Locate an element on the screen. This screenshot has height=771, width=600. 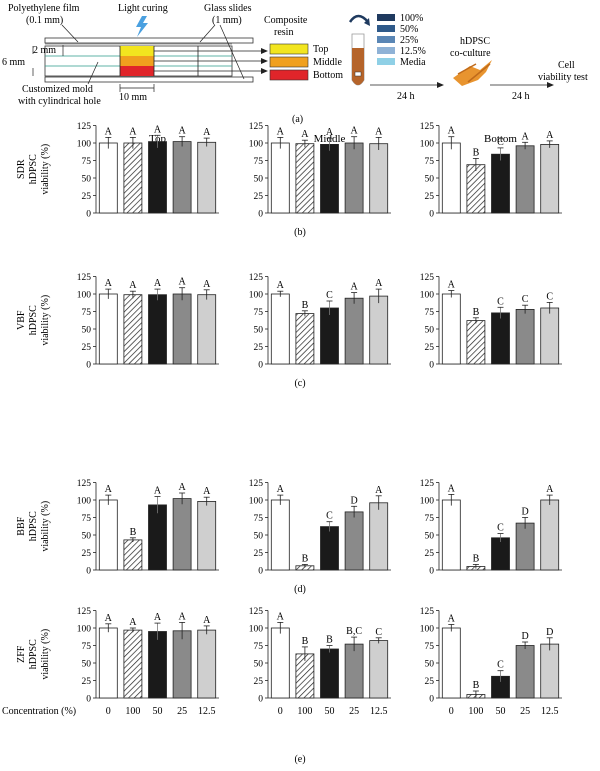
dilution-swatch is located at coordinates (386, 39).